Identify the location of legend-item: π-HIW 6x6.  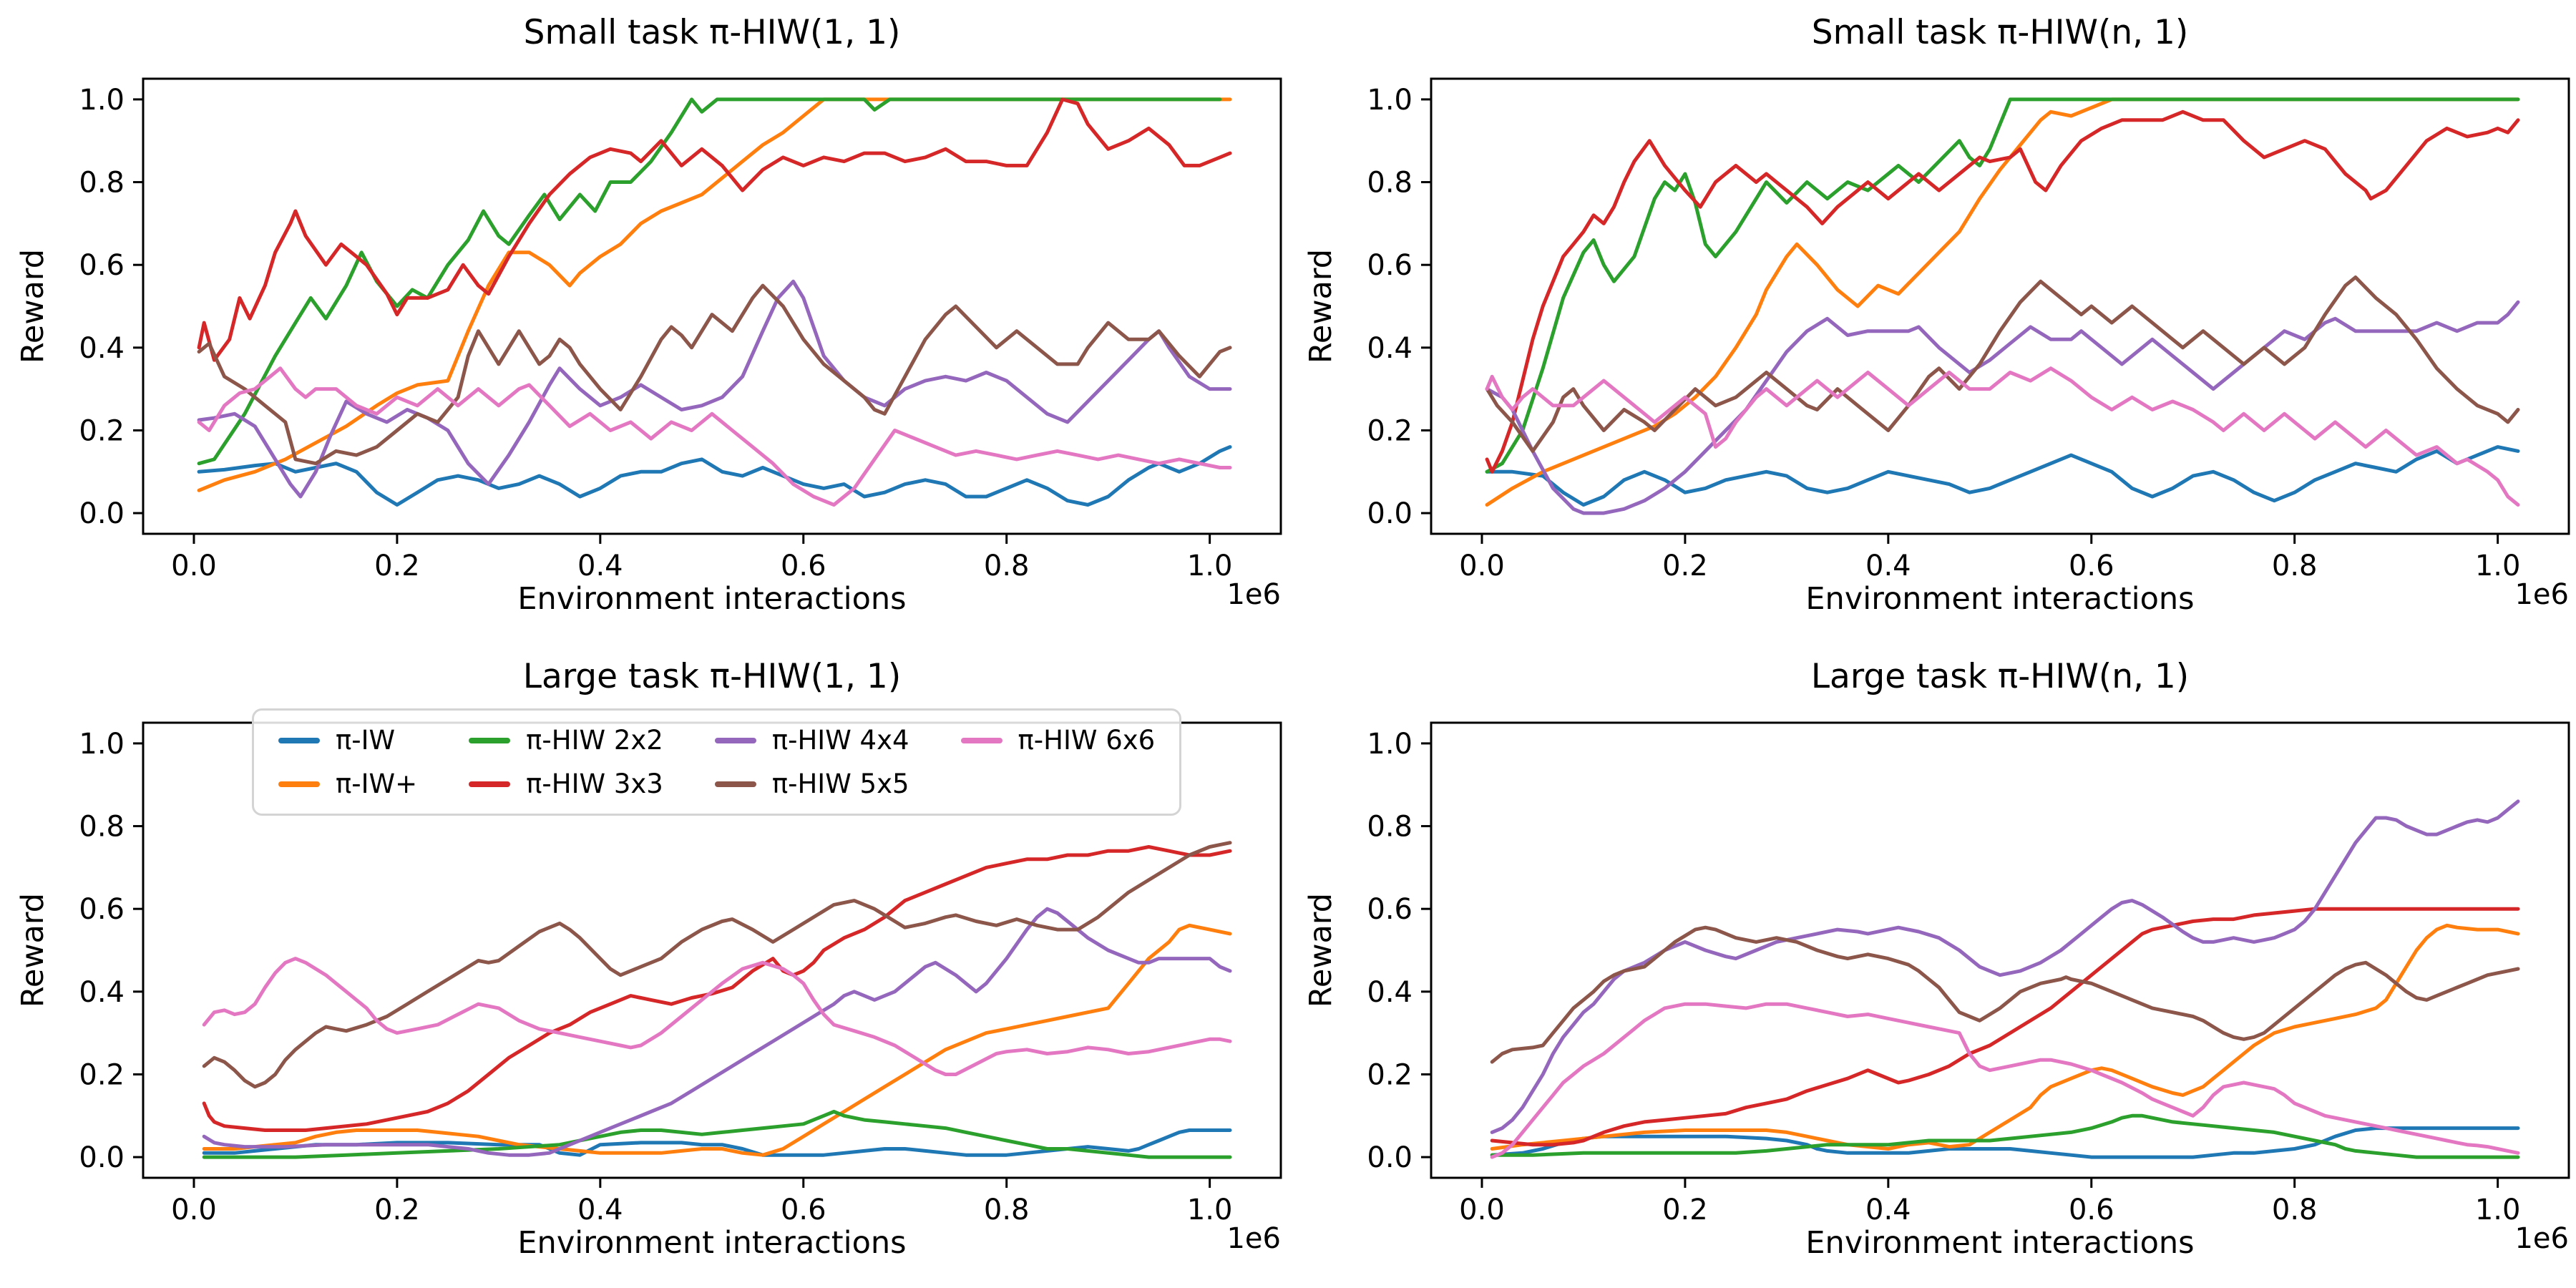
(1058, 740).